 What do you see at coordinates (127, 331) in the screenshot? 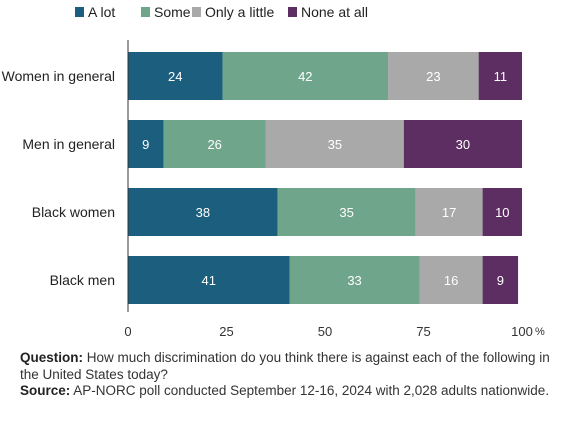
I see `x-tick-label-0: 0` at bounding box center [127, 331].